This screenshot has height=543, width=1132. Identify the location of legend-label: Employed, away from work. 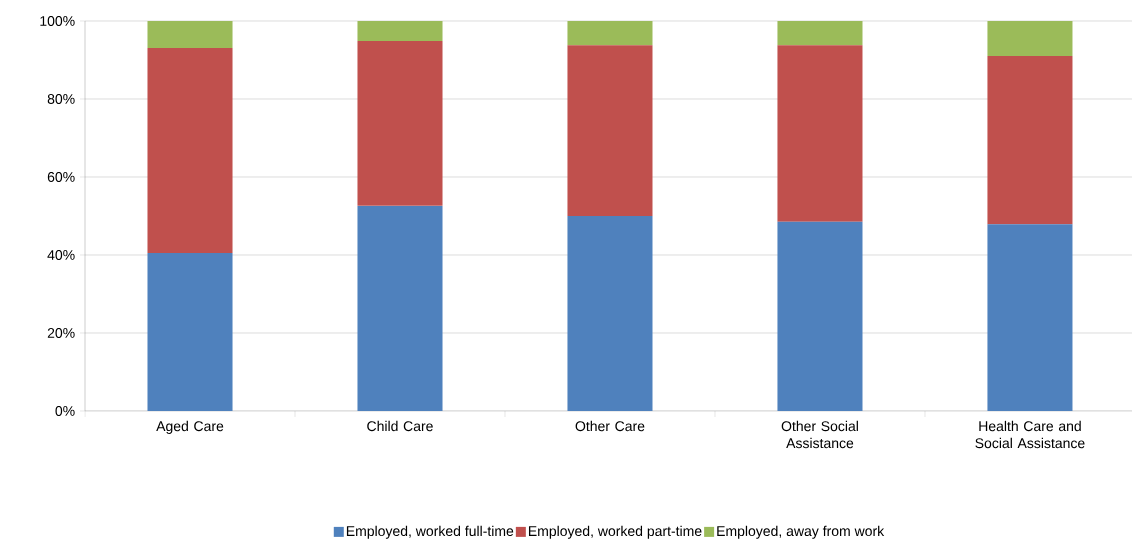
(801, 532).